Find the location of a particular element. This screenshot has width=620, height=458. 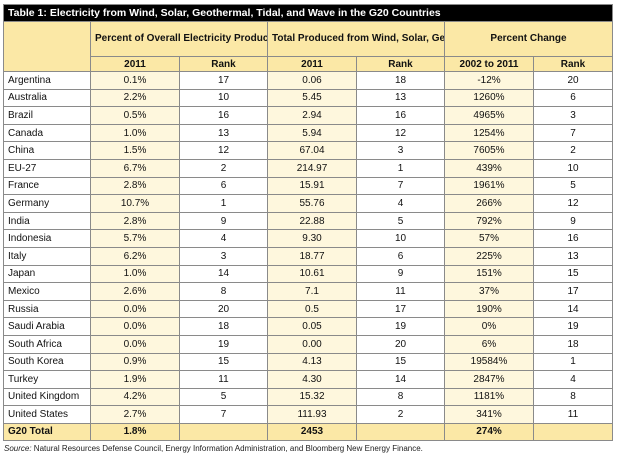

total-2011-cell: 4.13 is located at coordinates (312, 362).